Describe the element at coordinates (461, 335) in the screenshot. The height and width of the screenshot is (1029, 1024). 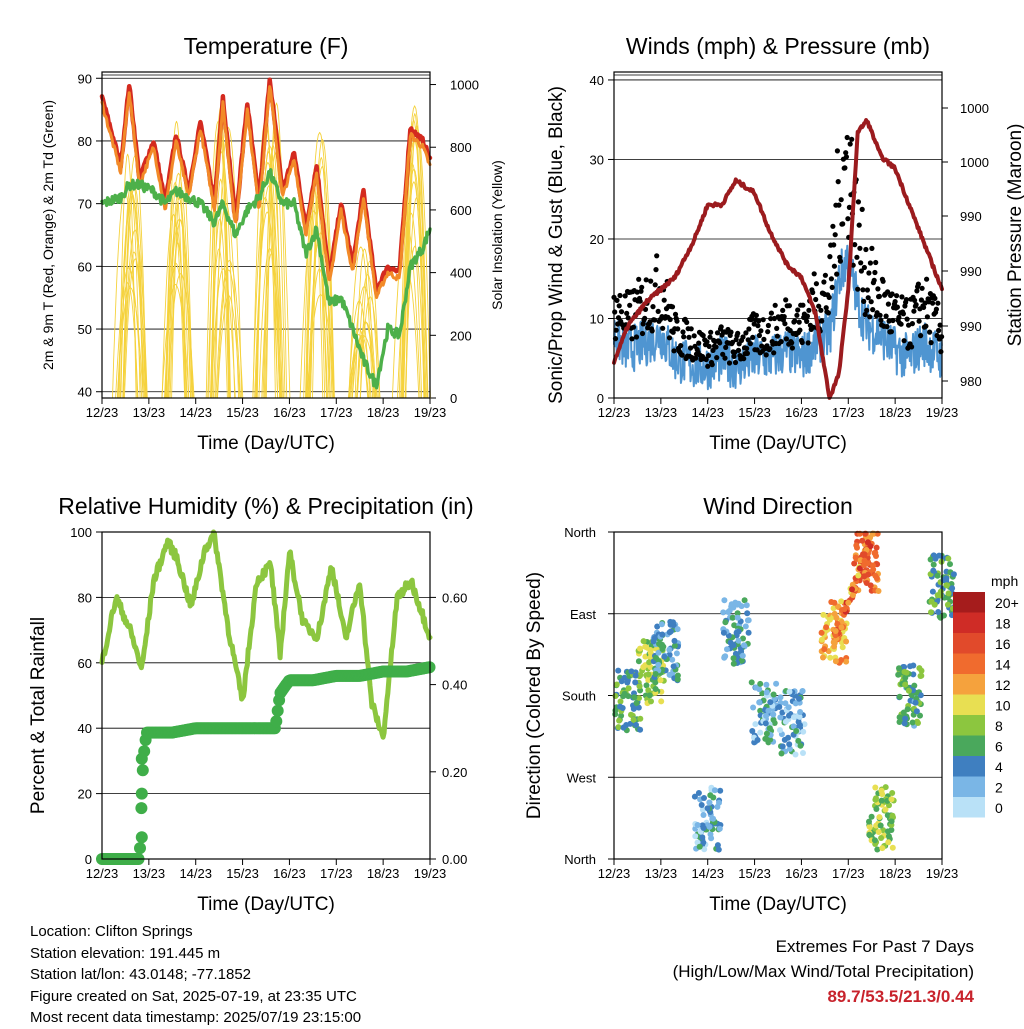
I see `y2-tick-label: 200` at that location.